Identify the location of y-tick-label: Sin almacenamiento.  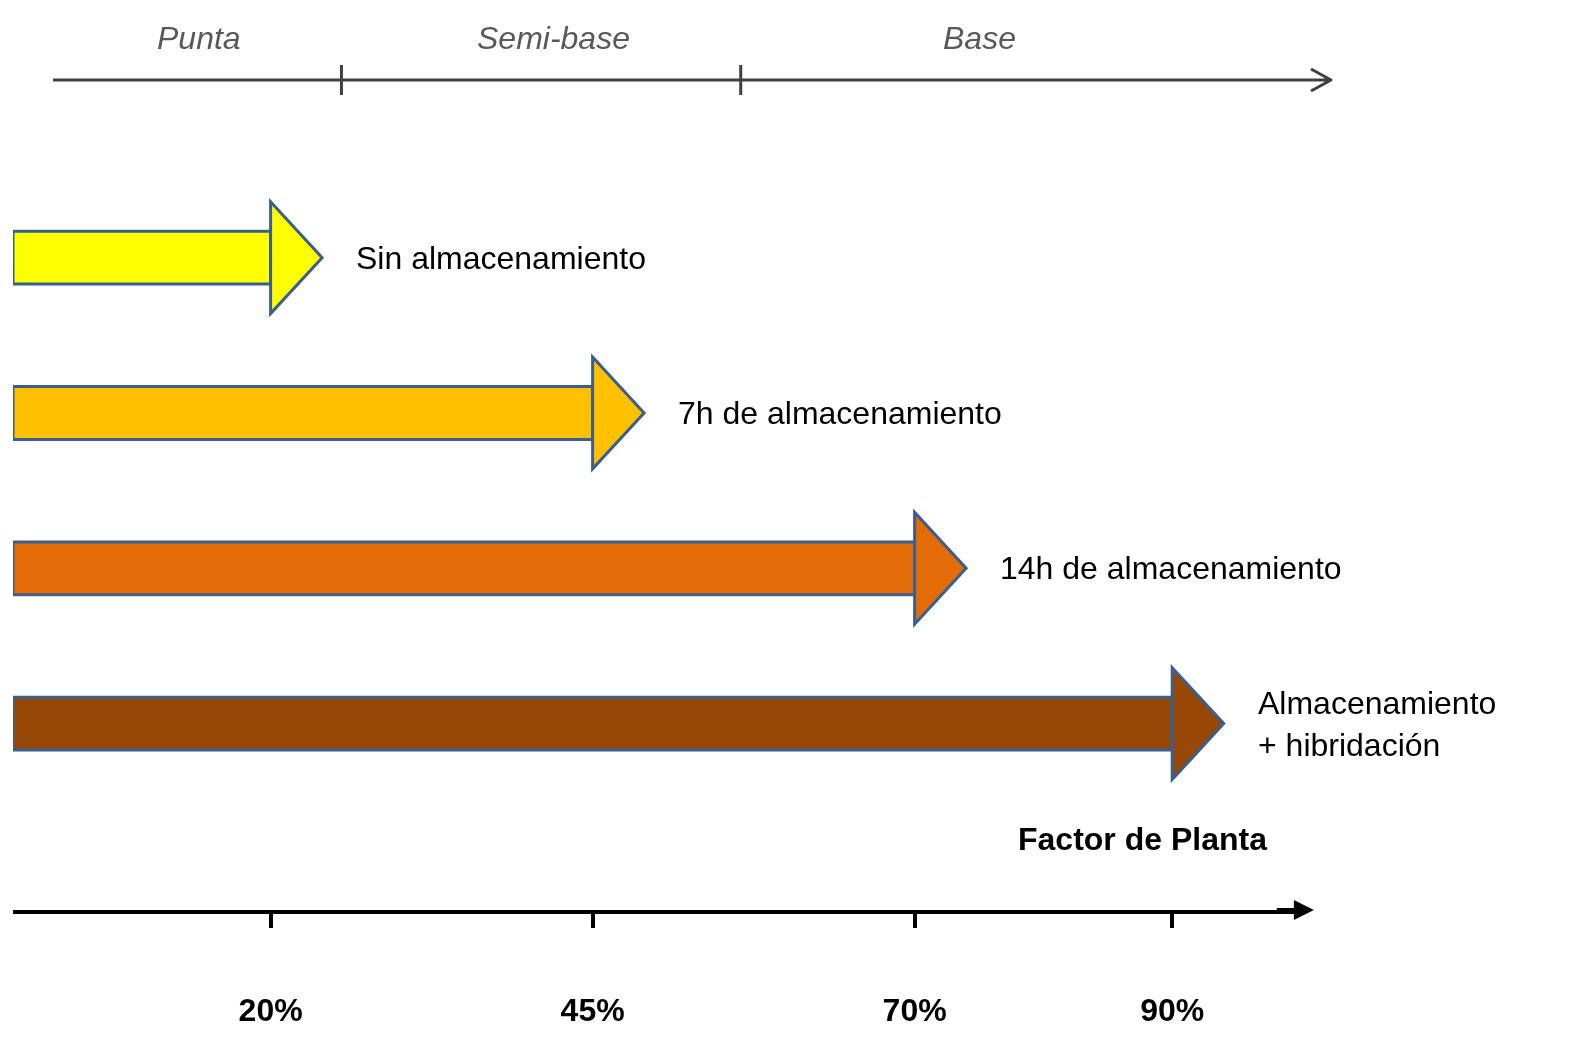
(501, 258).